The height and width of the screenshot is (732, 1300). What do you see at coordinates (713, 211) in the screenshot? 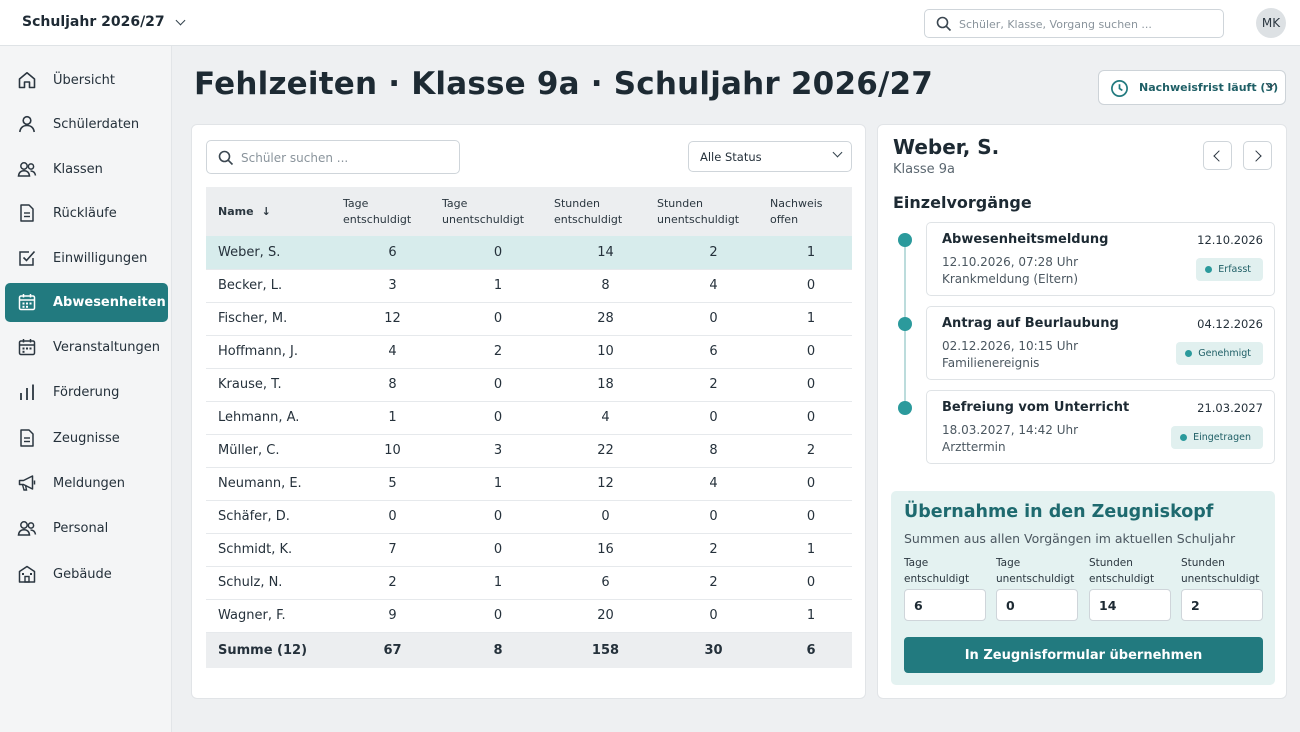
I see `column-header-stunden-unentschuldigt: Stunden unentschuldigt` at bounding box center [713, 211].